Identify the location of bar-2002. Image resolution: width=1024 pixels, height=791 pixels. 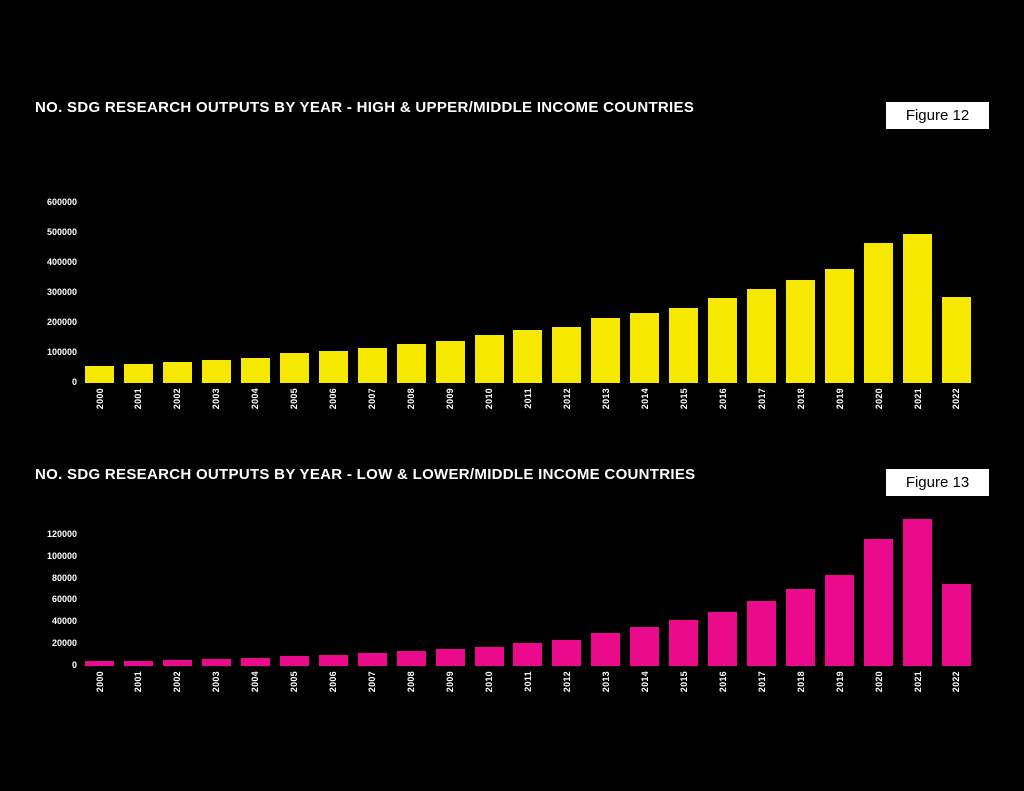
(177, 372).